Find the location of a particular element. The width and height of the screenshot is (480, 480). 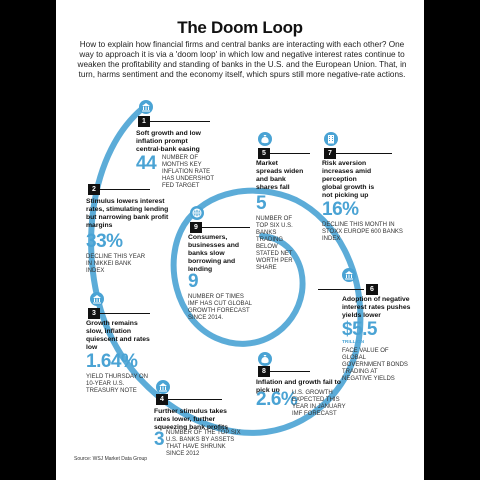

step-figure: 33% is located at coordinates (104, 241).